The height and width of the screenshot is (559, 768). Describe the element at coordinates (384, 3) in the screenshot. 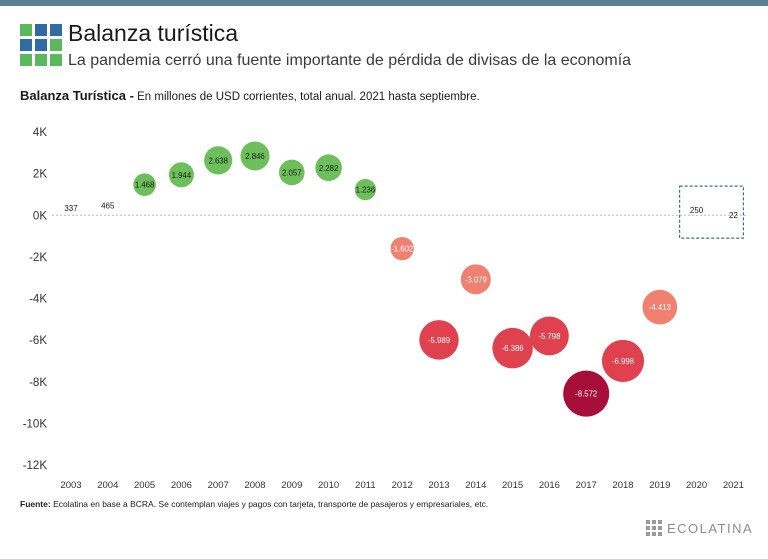

I see `top-color-band` at that location.